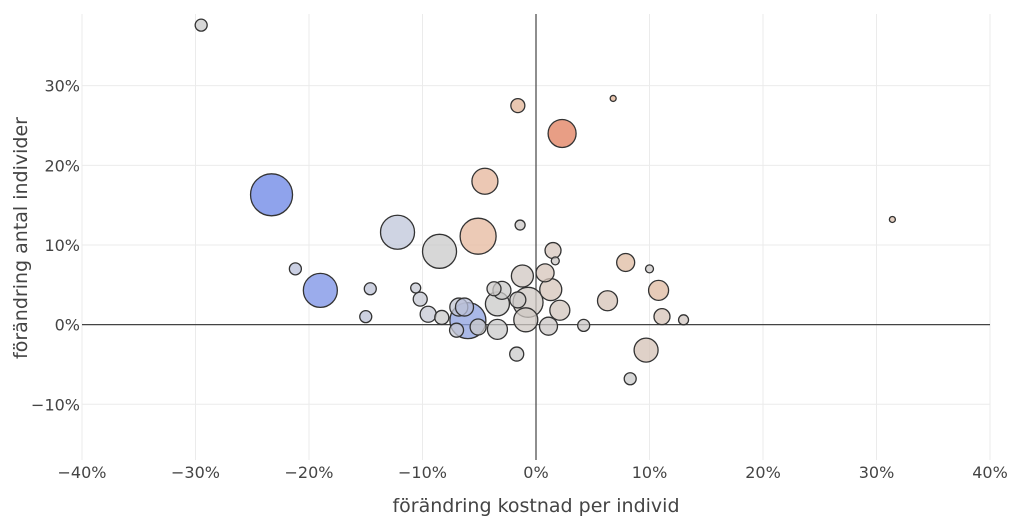 Image resolution: width=1010 pixels, height=516 pixels. I want to click on y-tick-labels: −10% 0% 10% 20% 30%, so click(55, 246).